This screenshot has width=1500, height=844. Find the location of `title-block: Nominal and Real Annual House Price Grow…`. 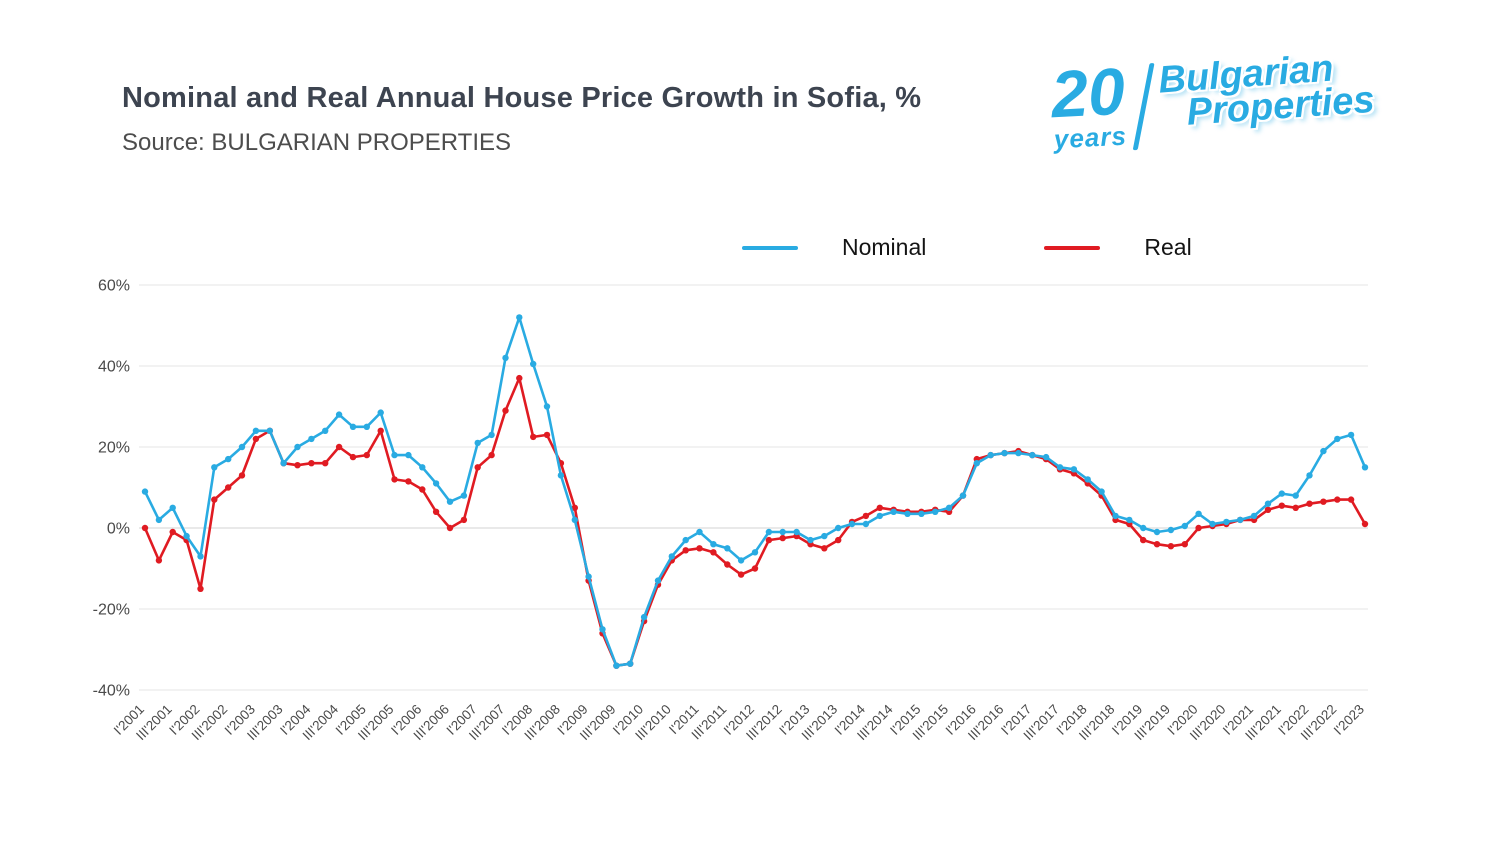

title-block: Nominal and Real Annual House Price Grow… is located at coordinates (521, 119).